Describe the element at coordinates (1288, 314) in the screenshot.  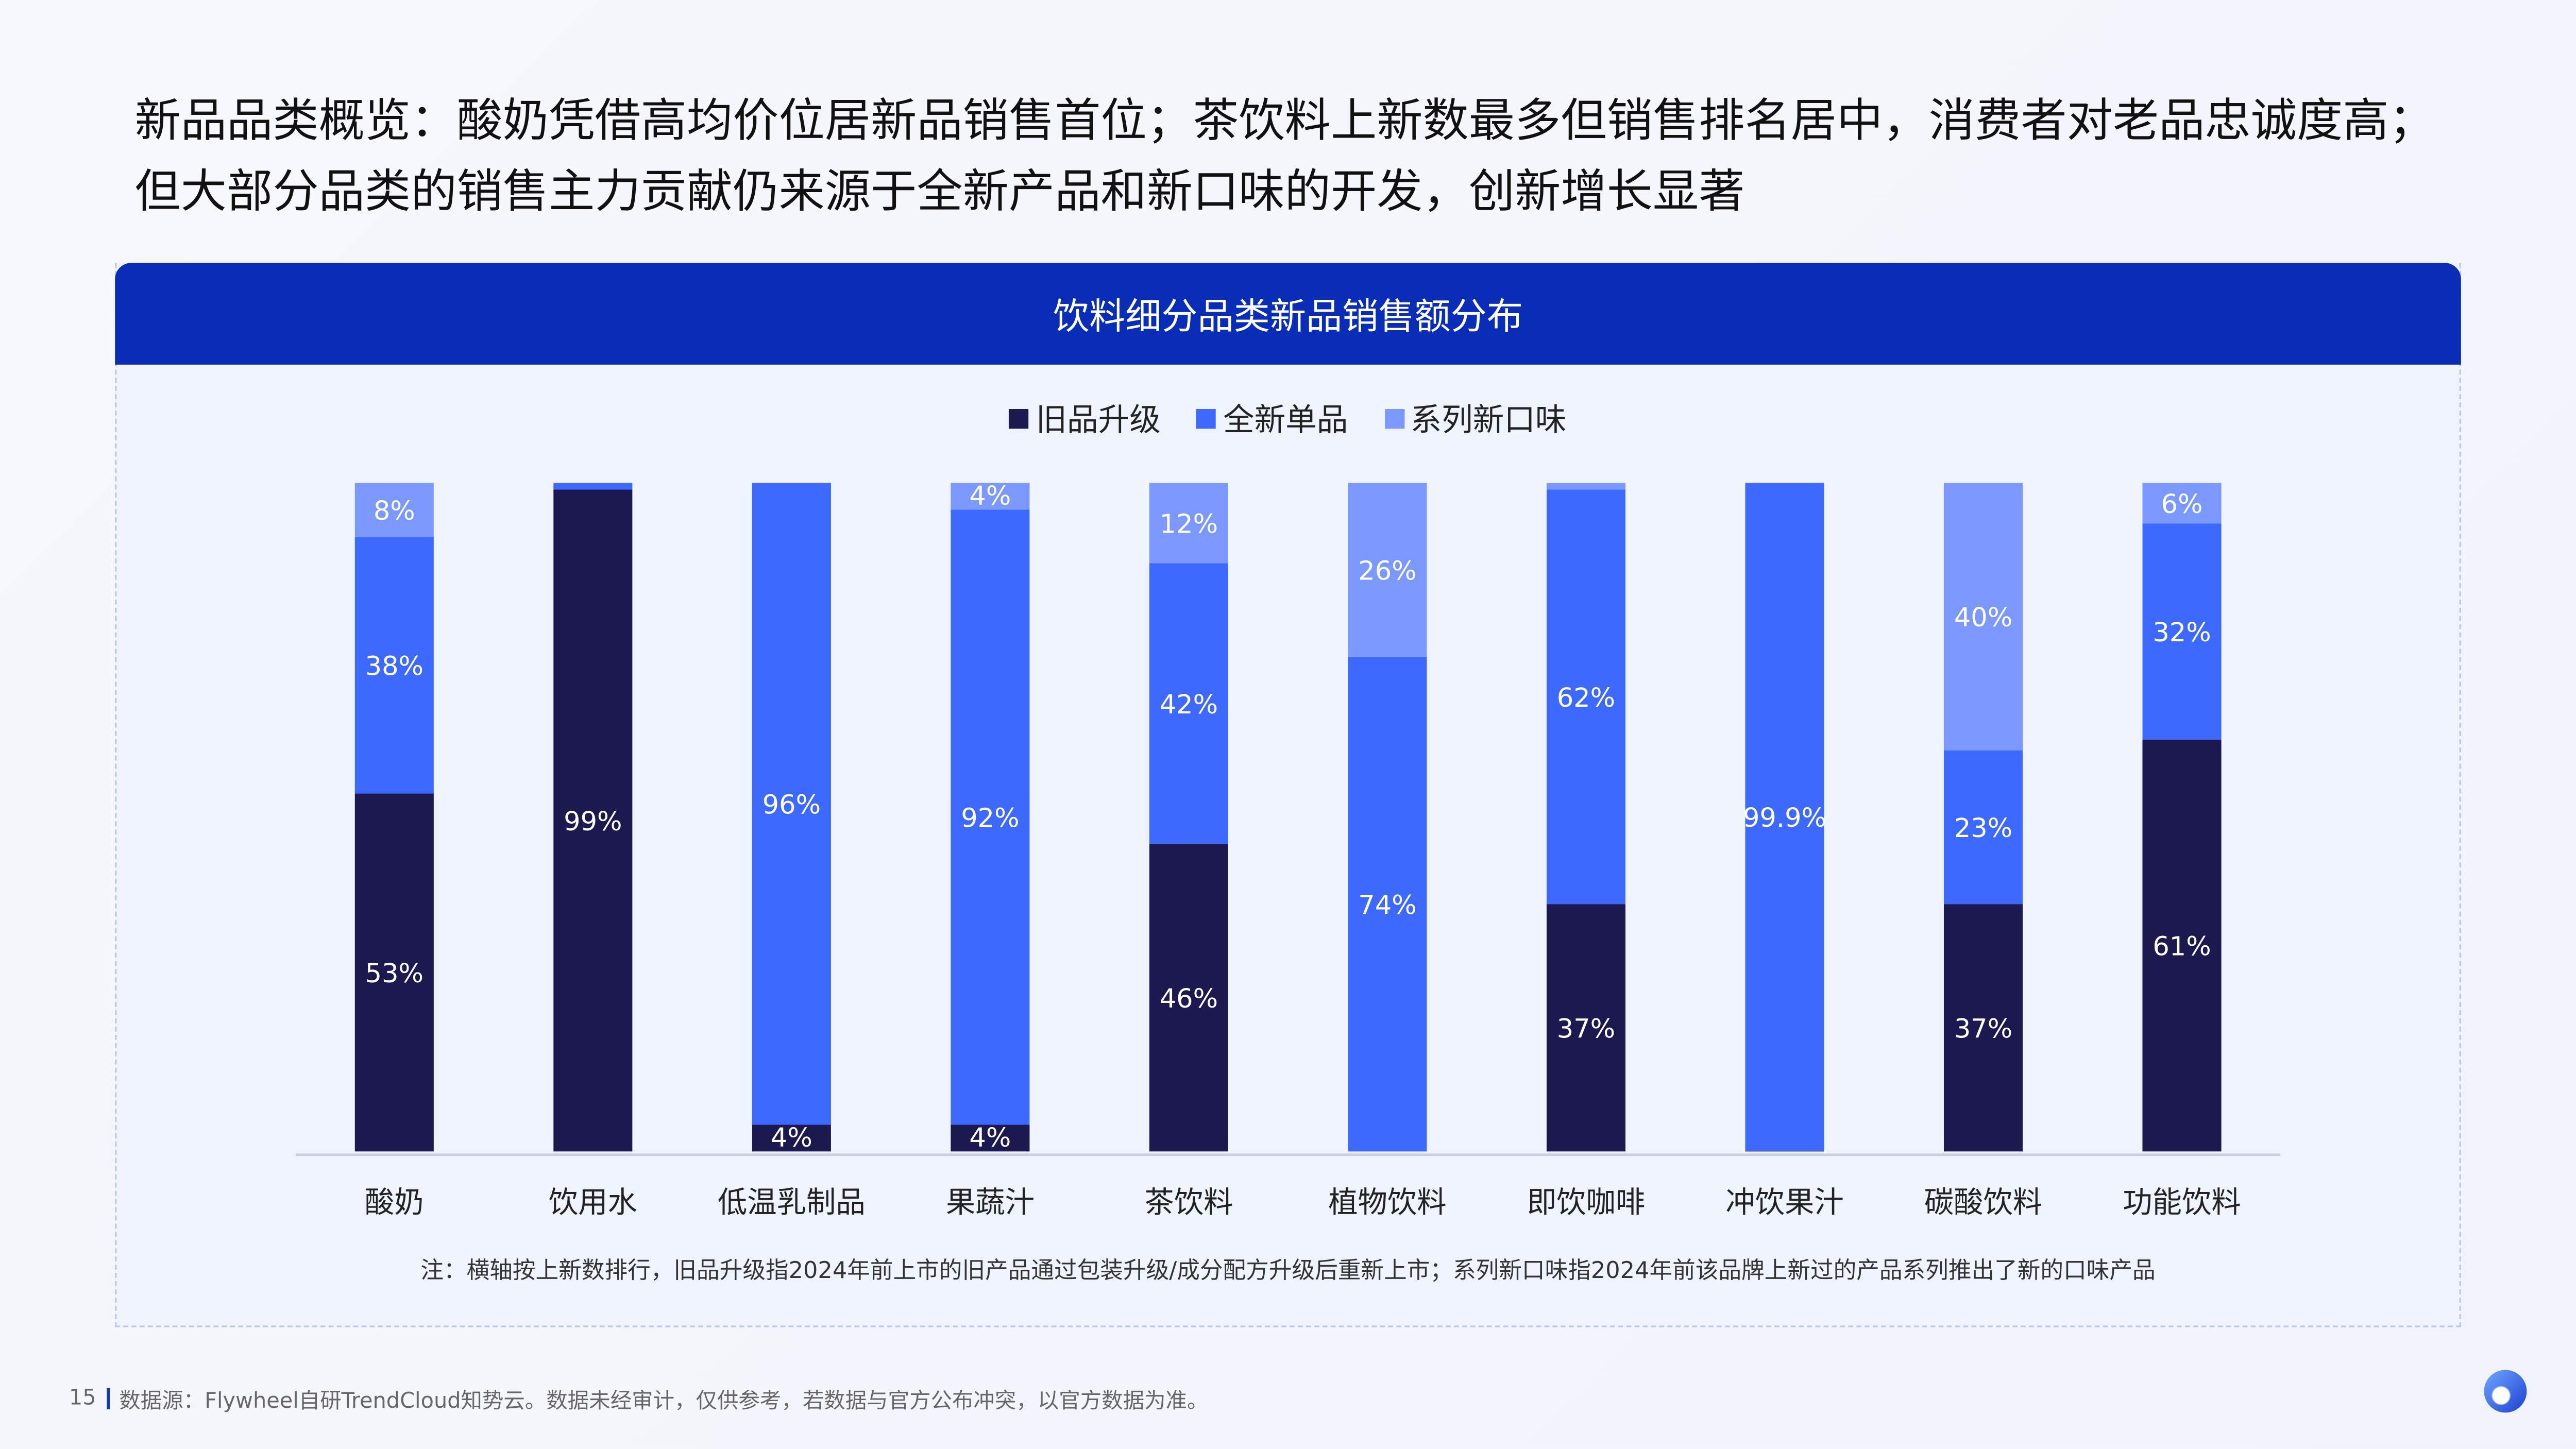
I see `chart-title: 饮料细分品类新品销售额分布` at that location.